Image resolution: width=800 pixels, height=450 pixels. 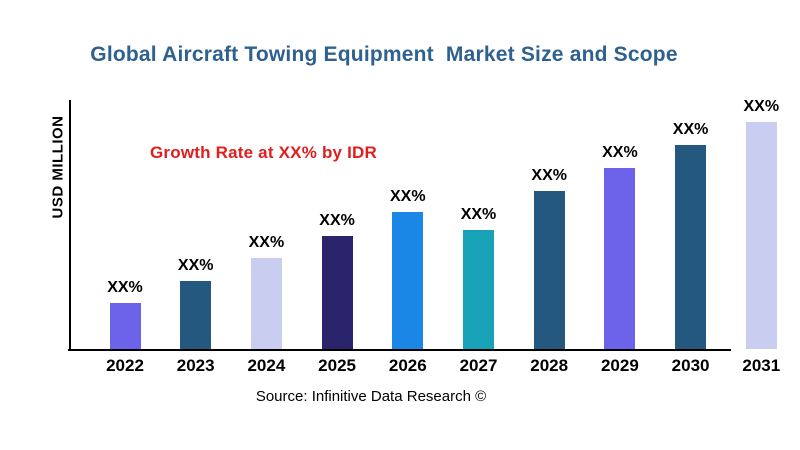 What do you see at coordinates (691, 247) in the screenshot?
I see `bar-2030` at bounding box center [691, 247].